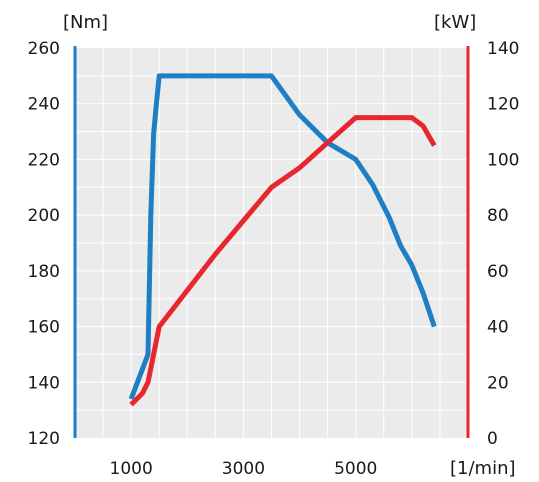 The width and height of the screenshot is (539, 482). I want to click on right-tick-label: 100, so click(503, 160).